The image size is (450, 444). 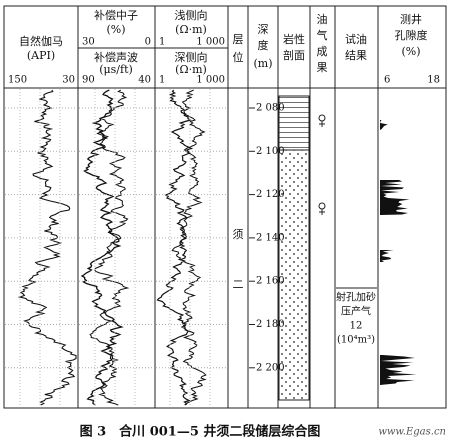 What do you see at coordinates (238, 234) in the screenshot?
I see `formation-label: 须` at bounding box center [238, 234].